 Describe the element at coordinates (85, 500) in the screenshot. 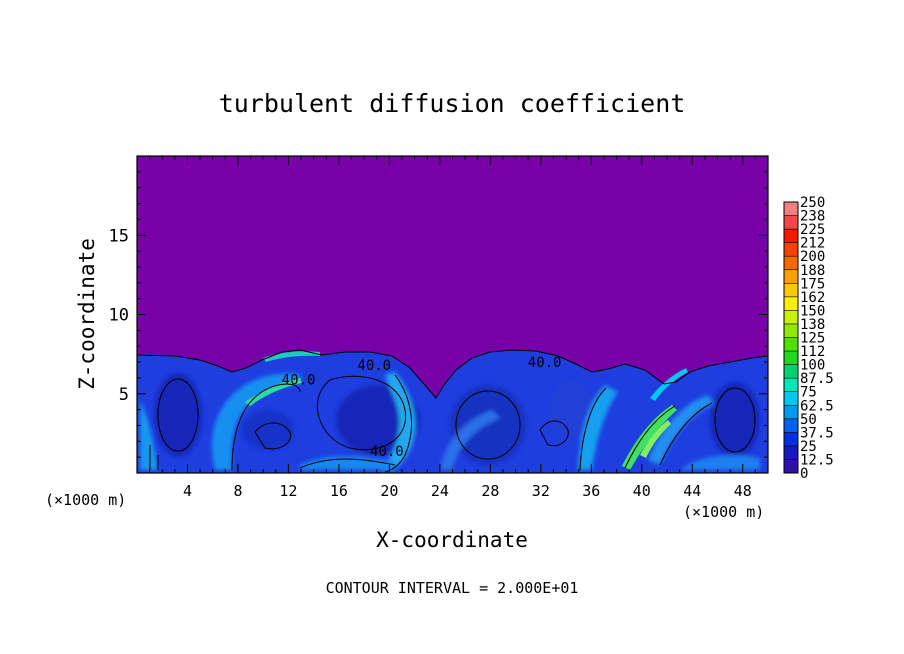

I see `x-unit-left: (×1000 m)` at that location.